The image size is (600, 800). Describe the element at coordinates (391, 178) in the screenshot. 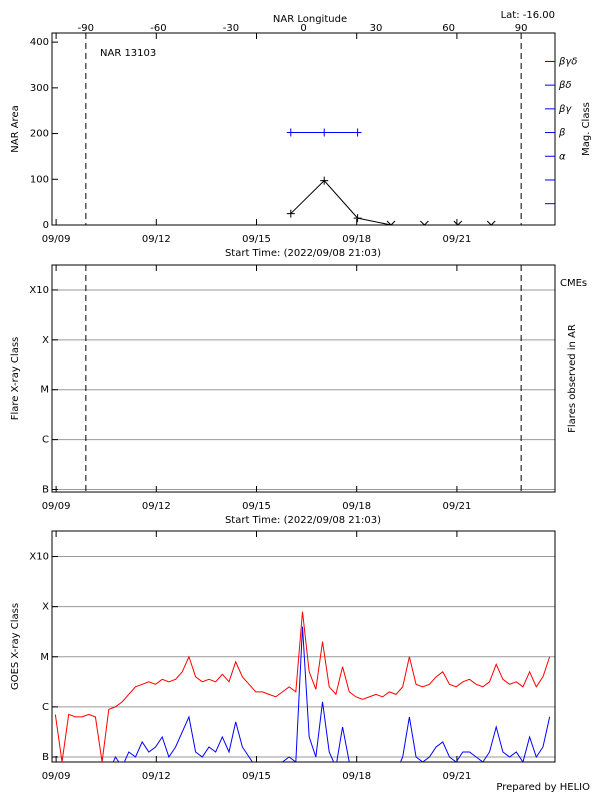

I see `series-group` at that location.